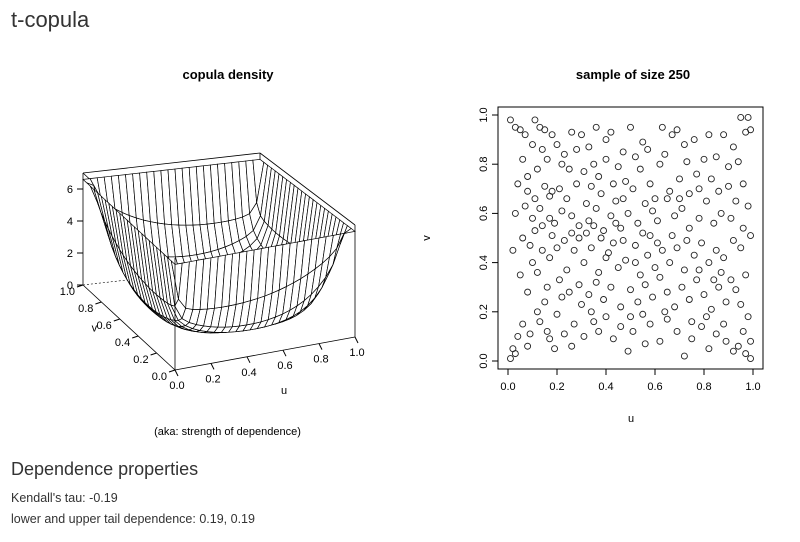 This screenshot has width=800, height=542. Describe the element at coordinates (103, 498) in the screenshot. I see `kendall-tau-value: -0.19` at that location.